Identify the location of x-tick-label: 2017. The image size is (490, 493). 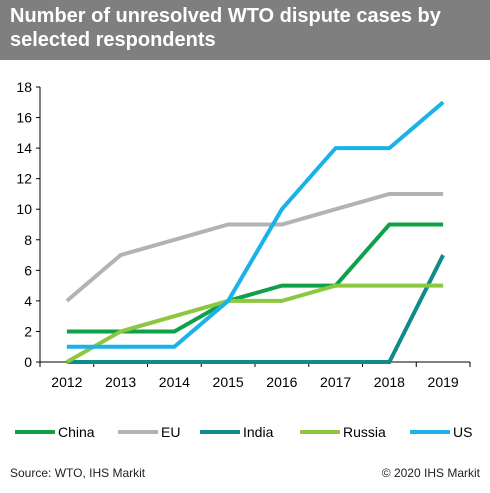
(335, 382).